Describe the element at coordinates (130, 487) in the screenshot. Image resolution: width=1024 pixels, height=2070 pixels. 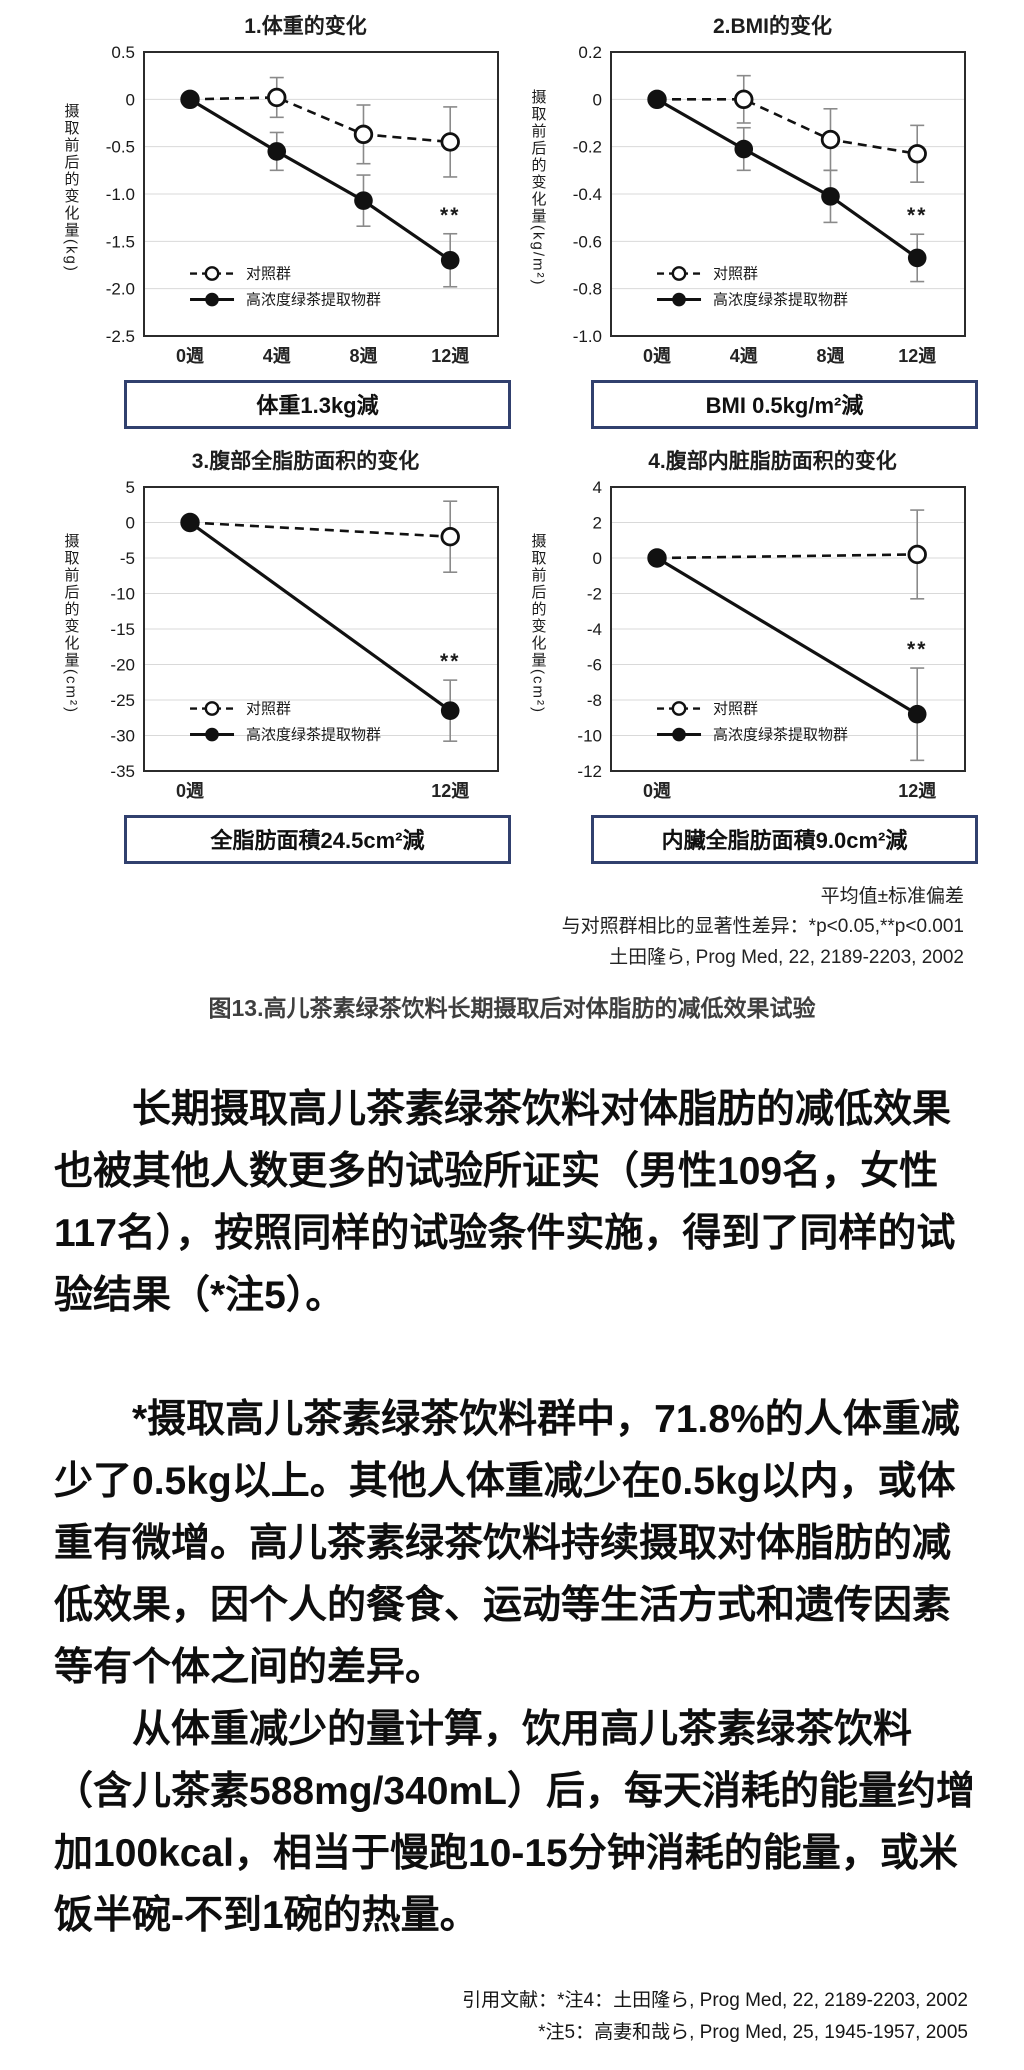
I see `svg-text: 5` at that location.